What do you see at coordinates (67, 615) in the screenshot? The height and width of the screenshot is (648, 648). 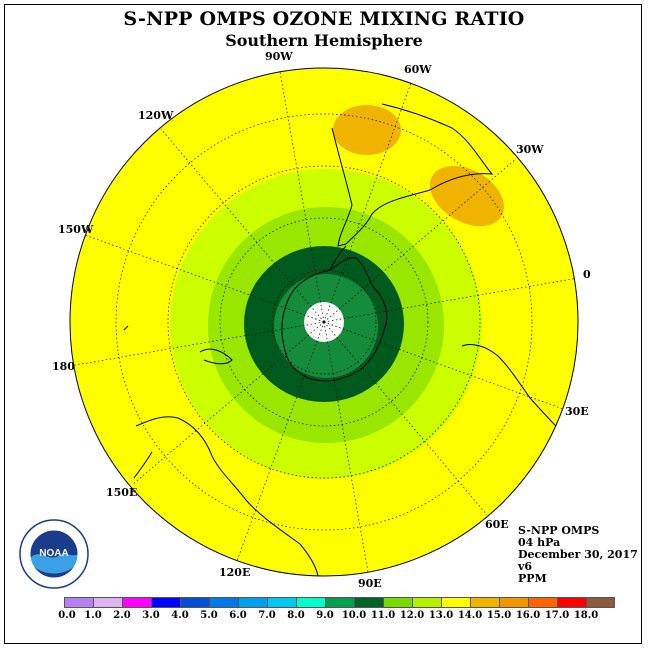 I see `color-scale-tick-label: 0.0` at bounding box center [67, 615].